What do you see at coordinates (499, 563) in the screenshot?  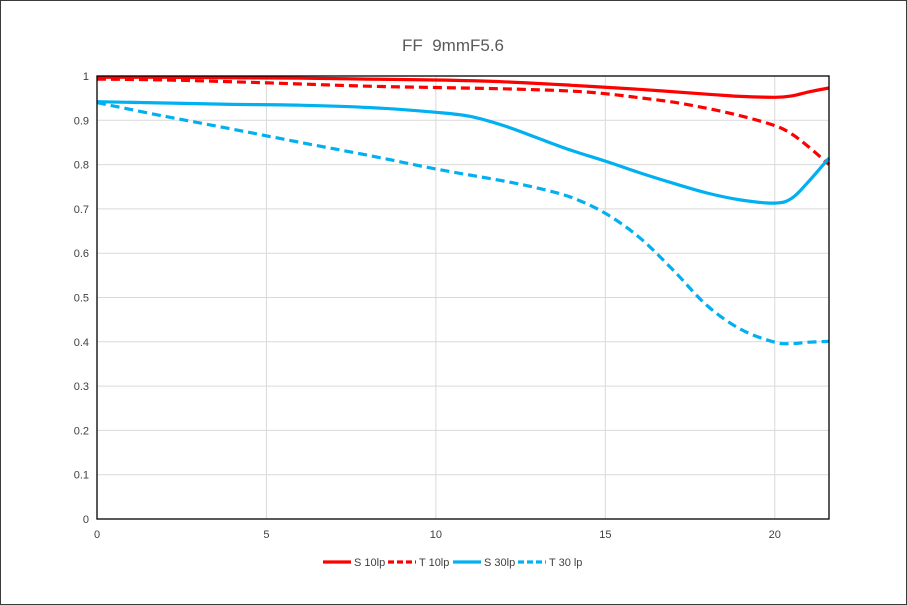 I see `legend-label: S 30lp` at bounding box center [499, 563].